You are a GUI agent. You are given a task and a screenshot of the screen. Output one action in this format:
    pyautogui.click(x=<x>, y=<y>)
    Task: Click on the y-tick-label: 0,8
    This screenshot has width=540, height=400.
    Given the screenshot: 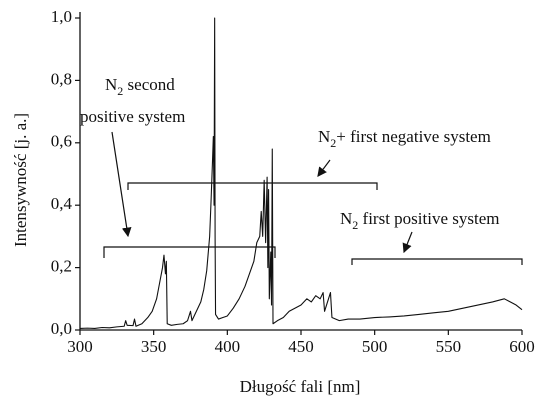 What is the action you would take?
    pyautogui.click(x=61, y=78)
    